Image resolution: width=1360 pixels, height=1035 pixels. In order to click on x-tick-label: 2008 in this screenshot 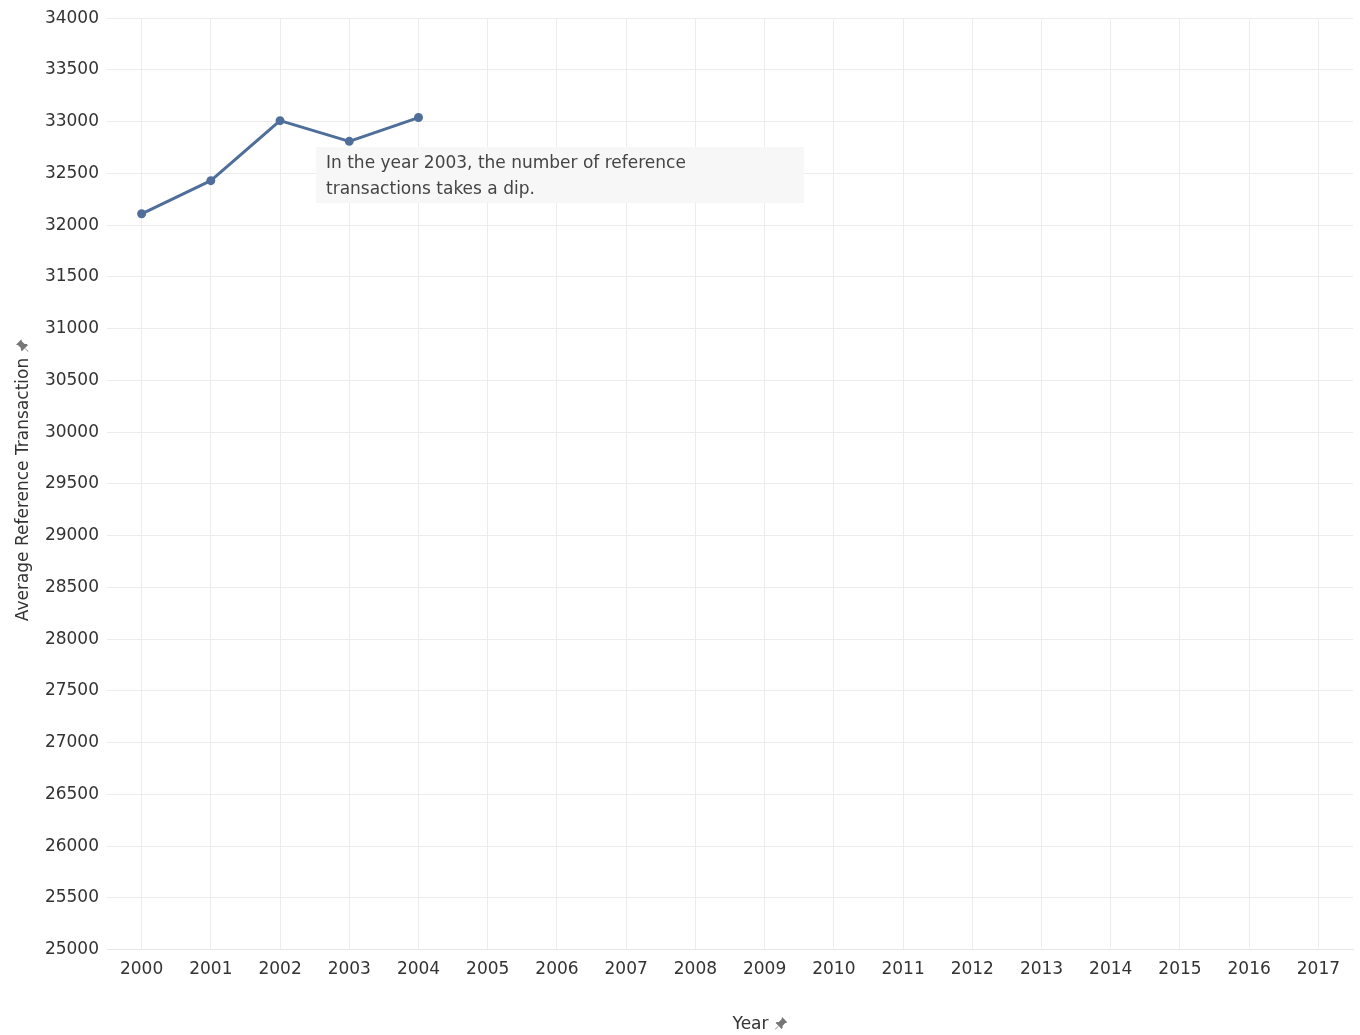, I will do `click(695, 968)`.